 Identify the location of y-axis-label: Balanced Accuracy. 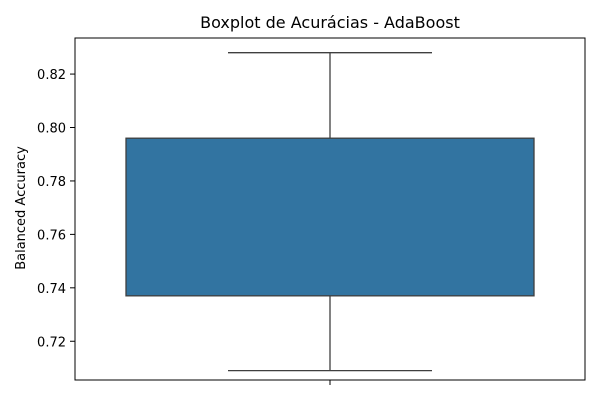
(21, 208).